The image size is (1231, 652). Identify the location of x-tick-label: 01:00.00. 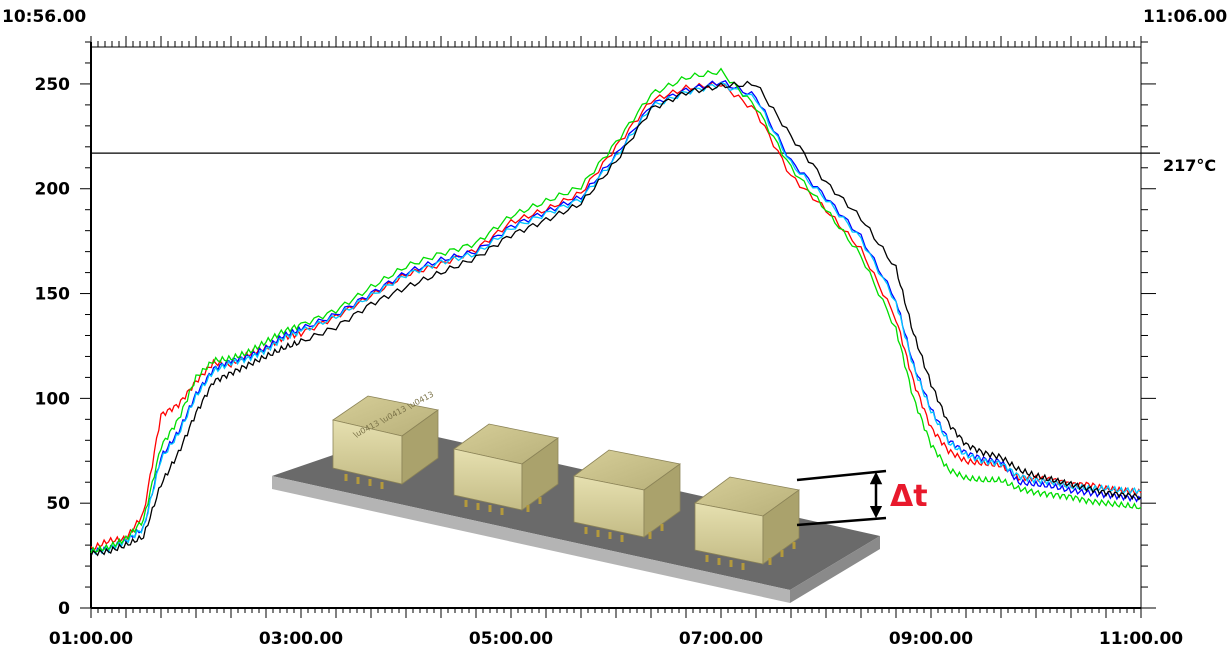
(91, 639).